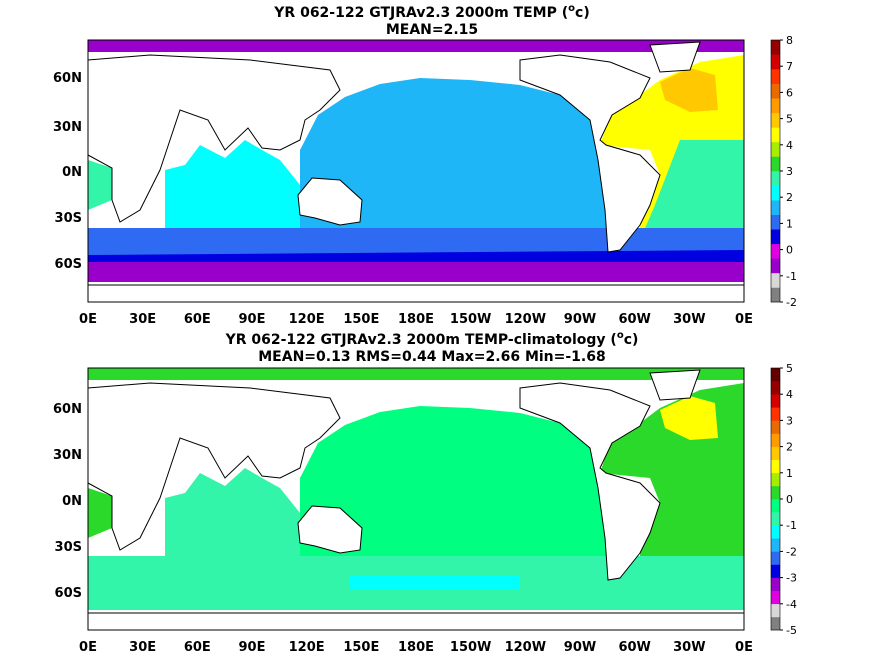 Image resolution: width=875 pixels, height=656 pixels. I want to click on top-title-line1: YR 062-122 GTJRAv2.3 2000m TEMP (oc), so click(431, 12).